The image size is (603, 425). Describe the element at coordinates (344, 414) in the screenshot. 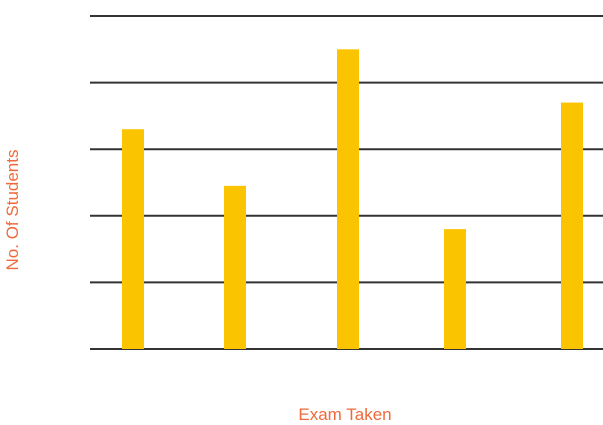

I see `x-axis-label: Exam Taken` at that location.